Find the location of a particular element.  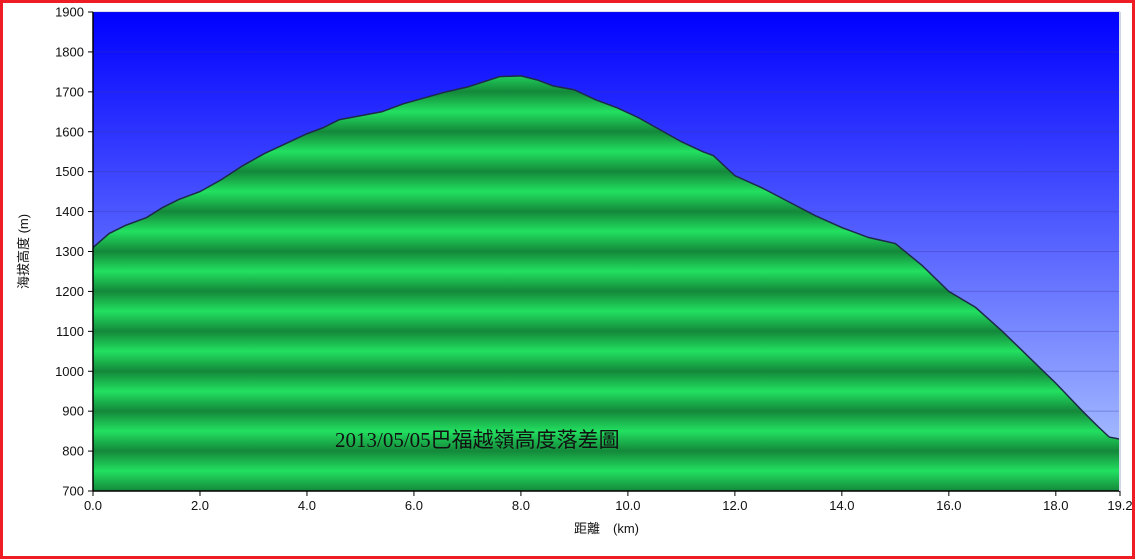

x-tick-label: 12.0 is located at coordinates (734, 505).